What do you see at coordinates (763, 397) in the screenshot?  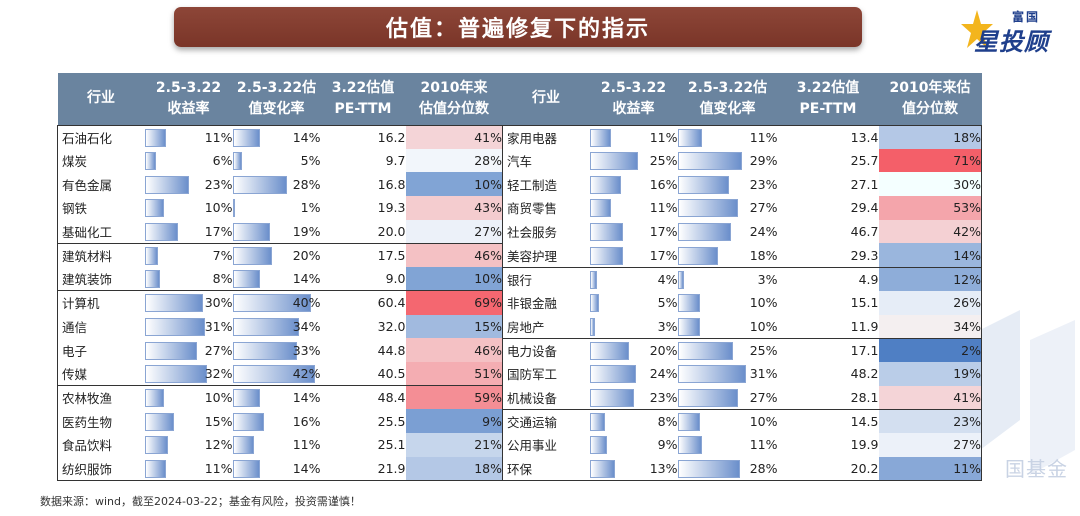 I see `bar-value: 27%` at bounding box center [763, 397].